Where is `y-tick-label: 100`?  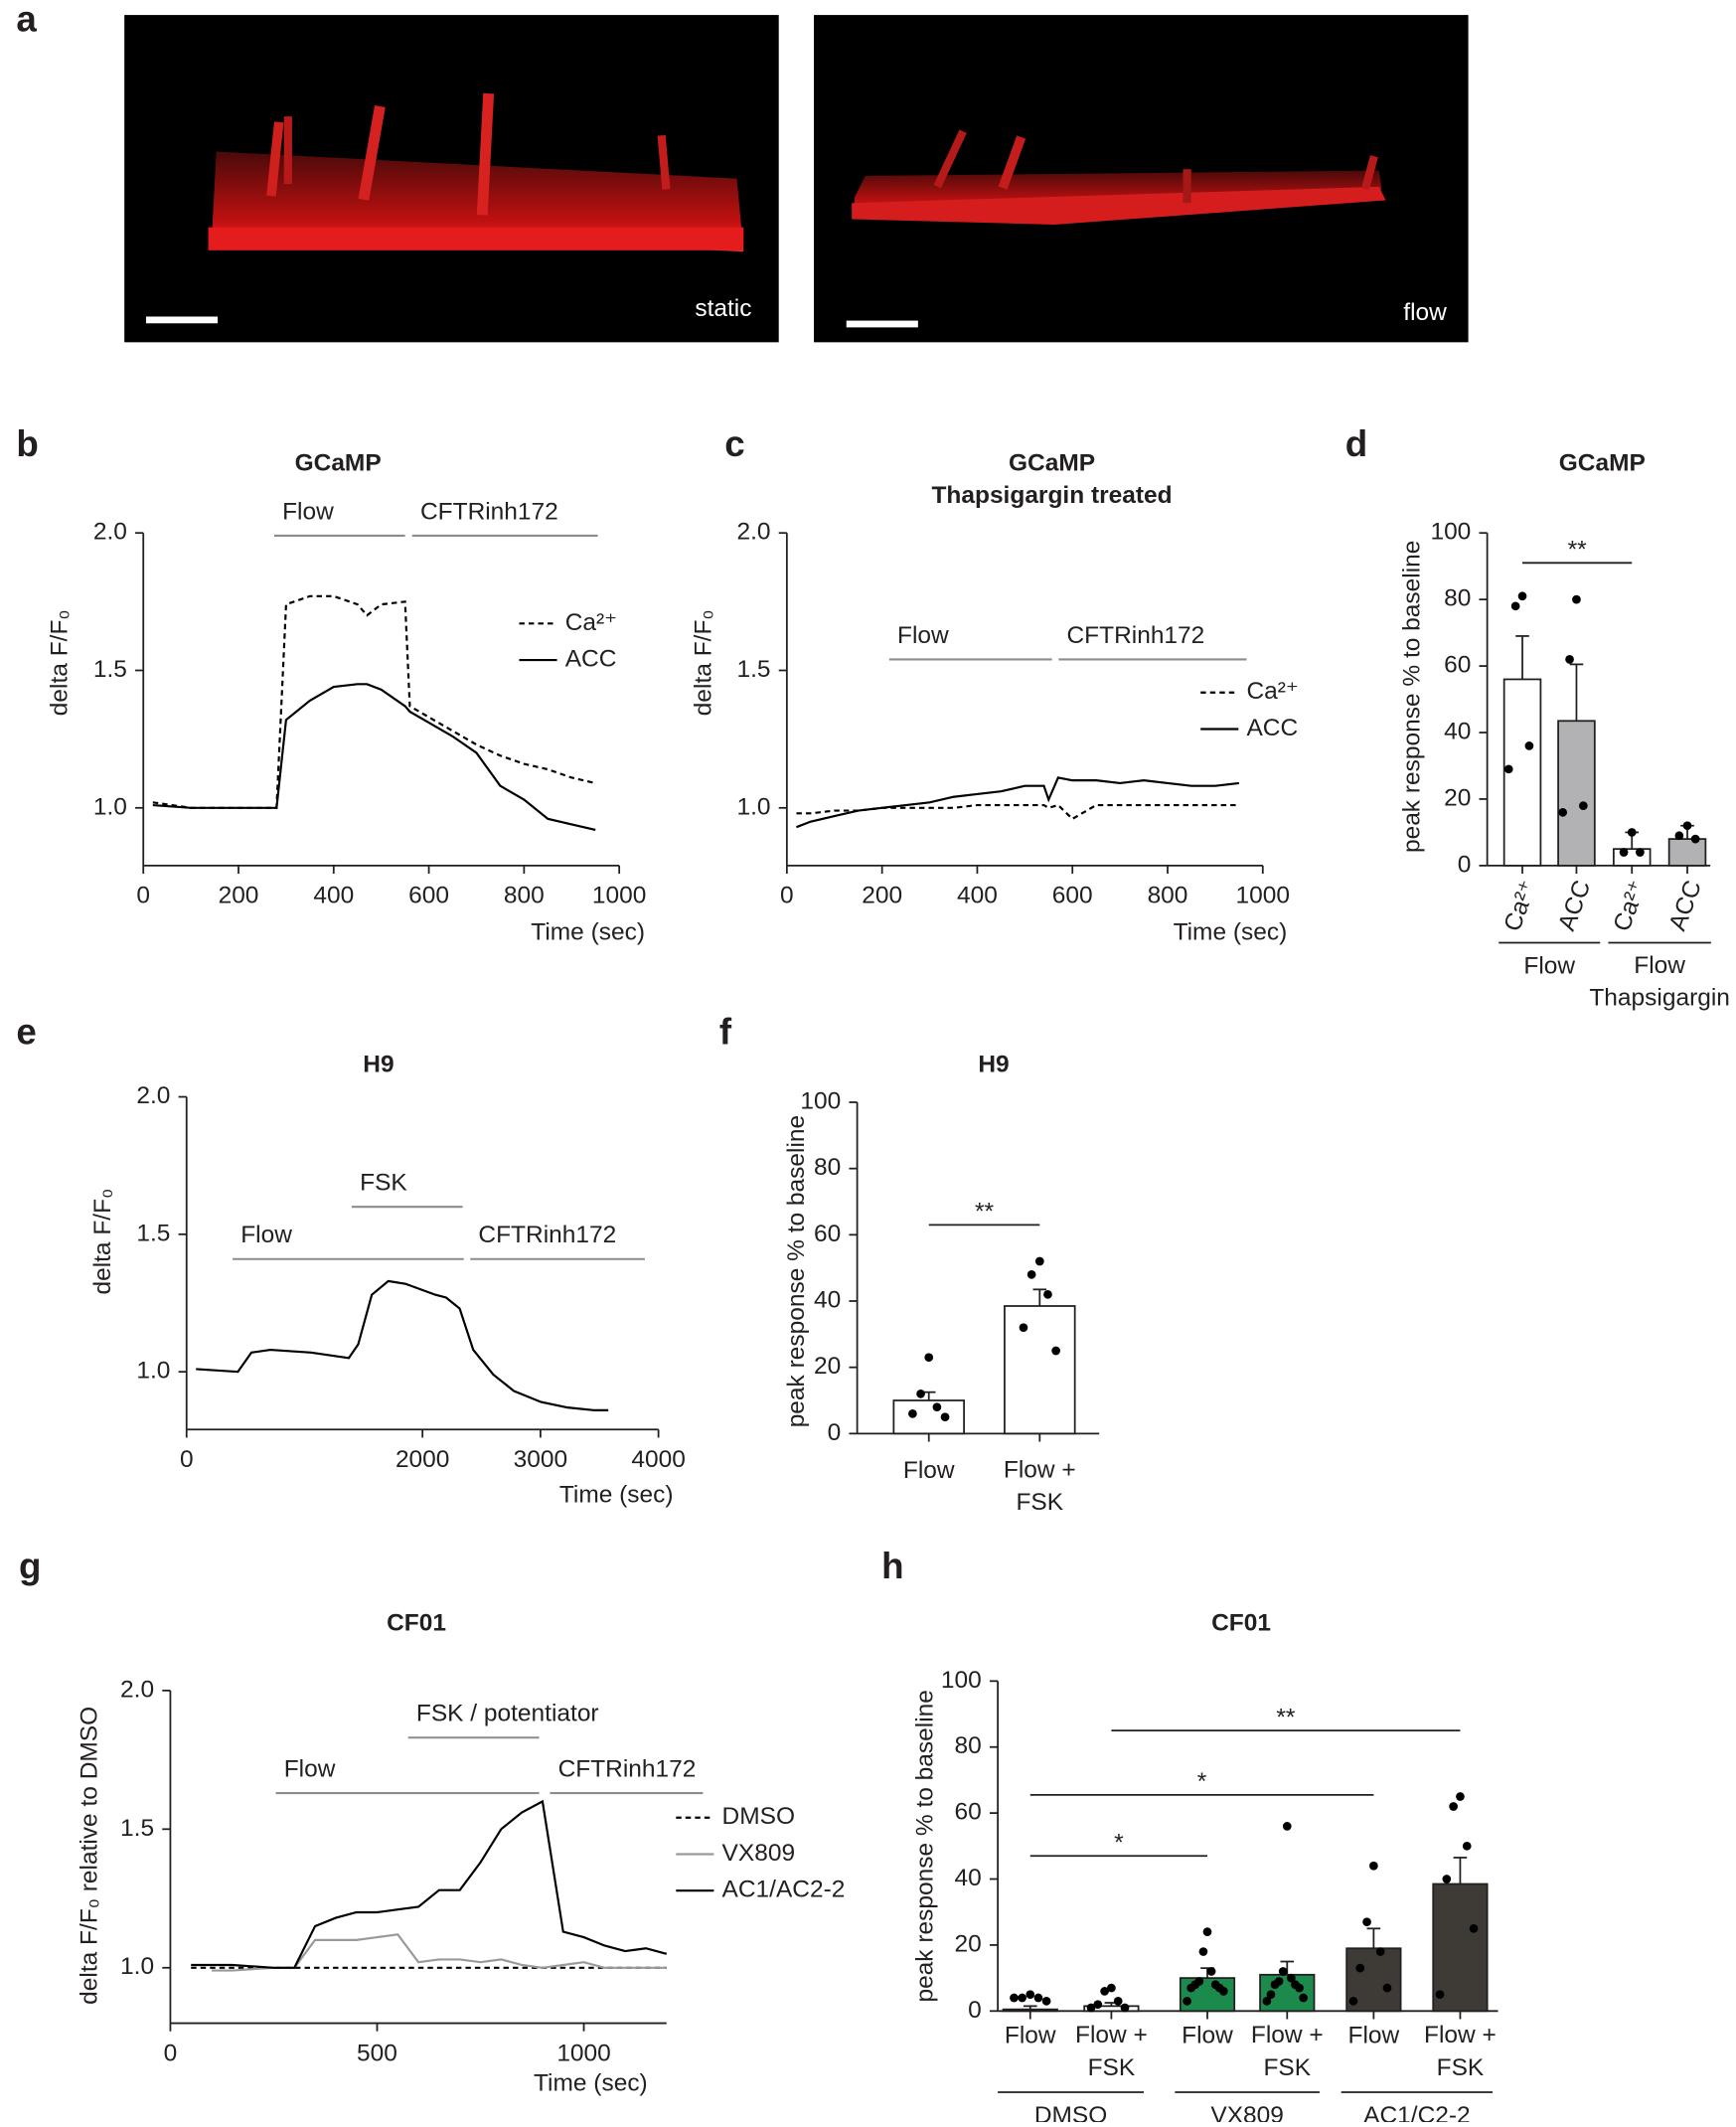
y-tick-label: 100 is located at coordinates (962, 1680).